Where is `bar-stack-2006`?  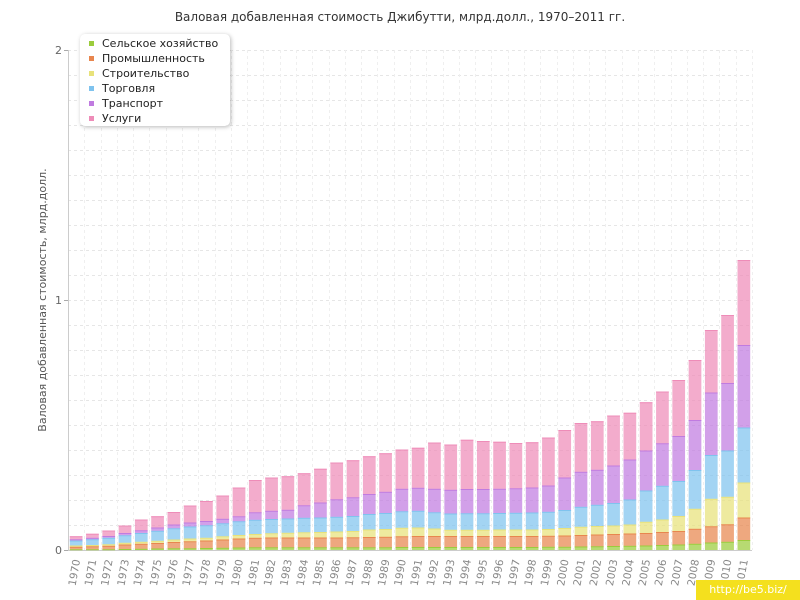
bar-stack-2006 is located at coordinates (662, 471).